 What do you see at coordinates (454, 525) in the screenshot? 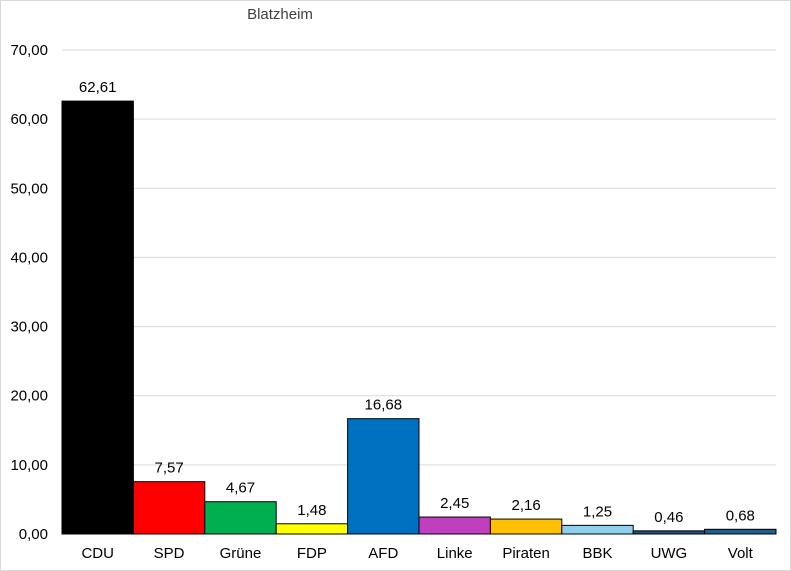
I see `bar-linke` at bounding box center [454, 525].